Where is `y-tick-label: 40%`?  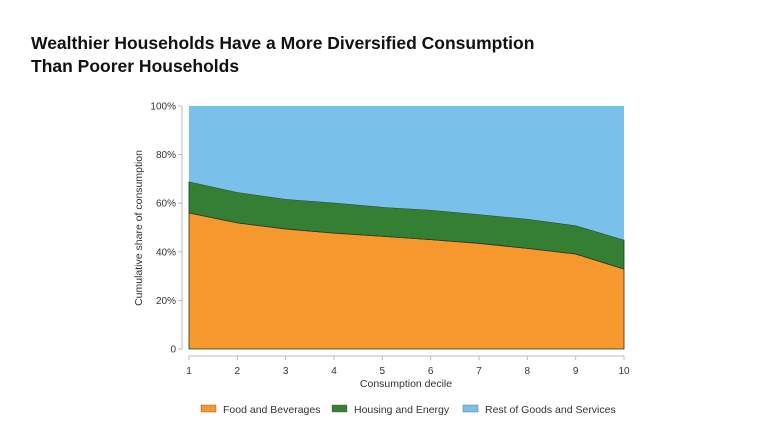 y-tick-label: 40% is located at coordinates (166, 252).